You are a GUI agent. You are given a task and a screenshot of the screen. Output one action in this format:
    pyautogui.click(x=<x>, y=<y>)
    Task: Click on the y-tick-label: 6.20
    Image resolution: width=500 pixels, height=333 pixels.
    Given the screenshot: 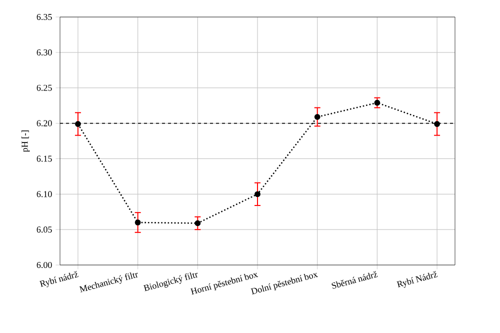 What is the action you would take?
    pyautogui.click(x=44, y=123)
    